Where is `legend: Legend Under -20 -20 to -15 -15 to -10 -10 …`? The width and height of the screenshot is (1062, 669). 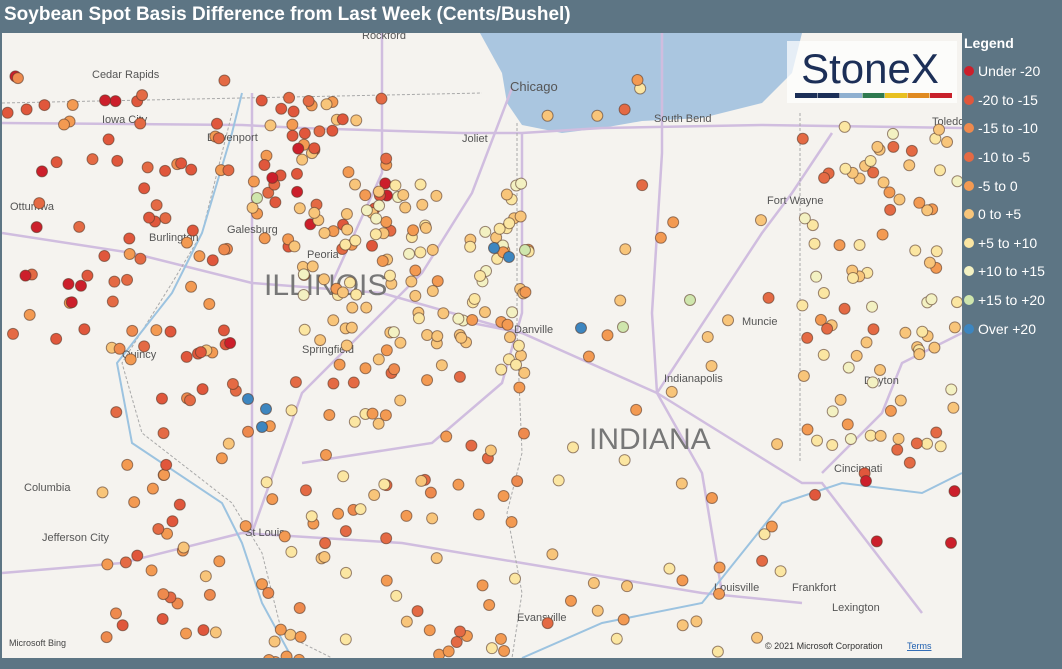 legend: Legend Under -20 -20 to -15 -15 to -10 -10 … is located at coordinates (1004, 189).